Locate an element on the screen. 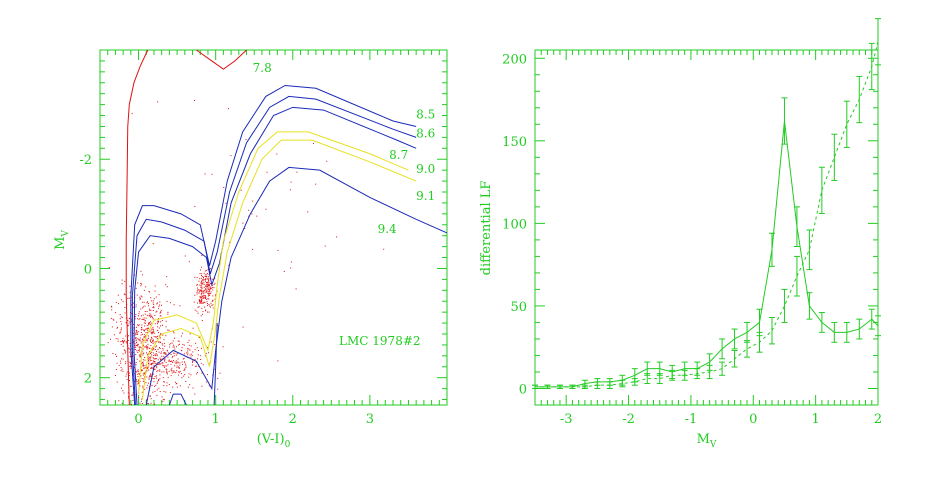 The height and width of the screenshot is (489, 926). x-axis-label-sub: 0 is located at coordinates (288, 445).